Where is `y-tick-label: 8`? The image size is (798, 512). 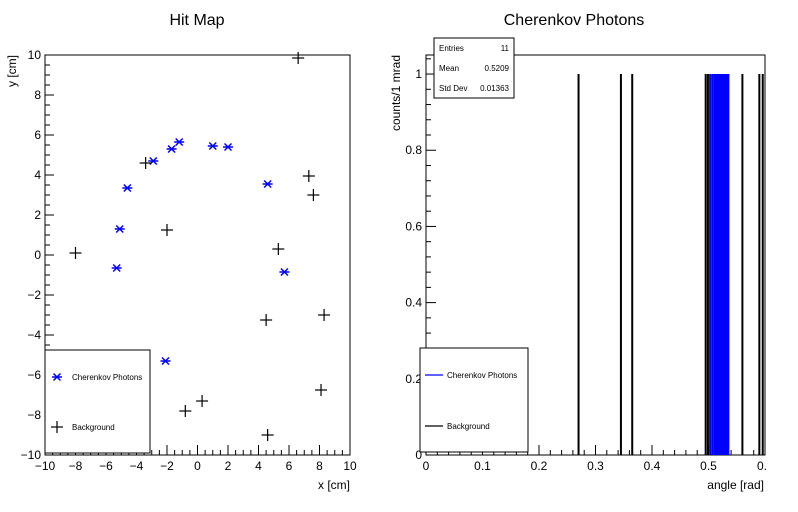 y-tick-label: 8 is located at coordinates (37, 95).